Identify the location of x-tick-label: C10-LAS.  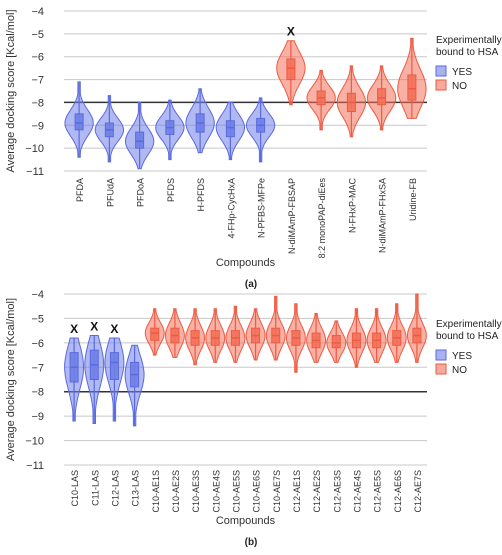
(75, 488).